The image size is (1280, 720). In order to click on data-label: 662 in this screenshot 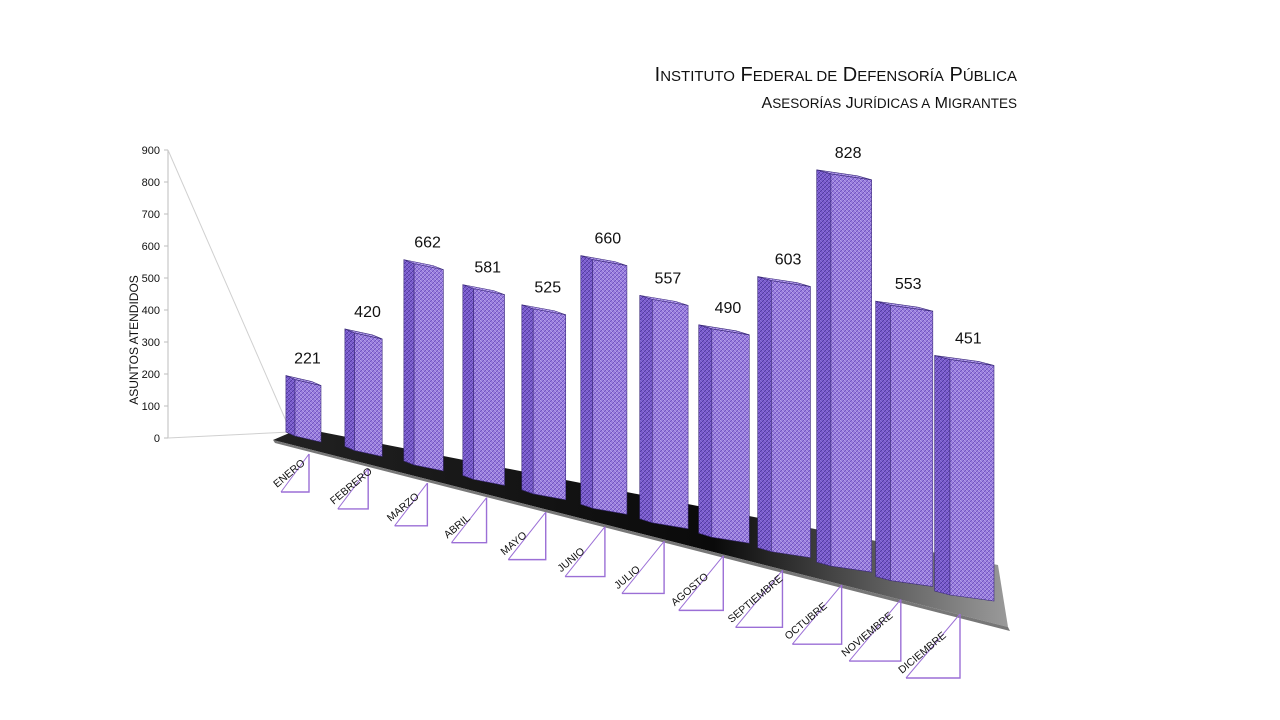, I will do `click(427, 243)`.